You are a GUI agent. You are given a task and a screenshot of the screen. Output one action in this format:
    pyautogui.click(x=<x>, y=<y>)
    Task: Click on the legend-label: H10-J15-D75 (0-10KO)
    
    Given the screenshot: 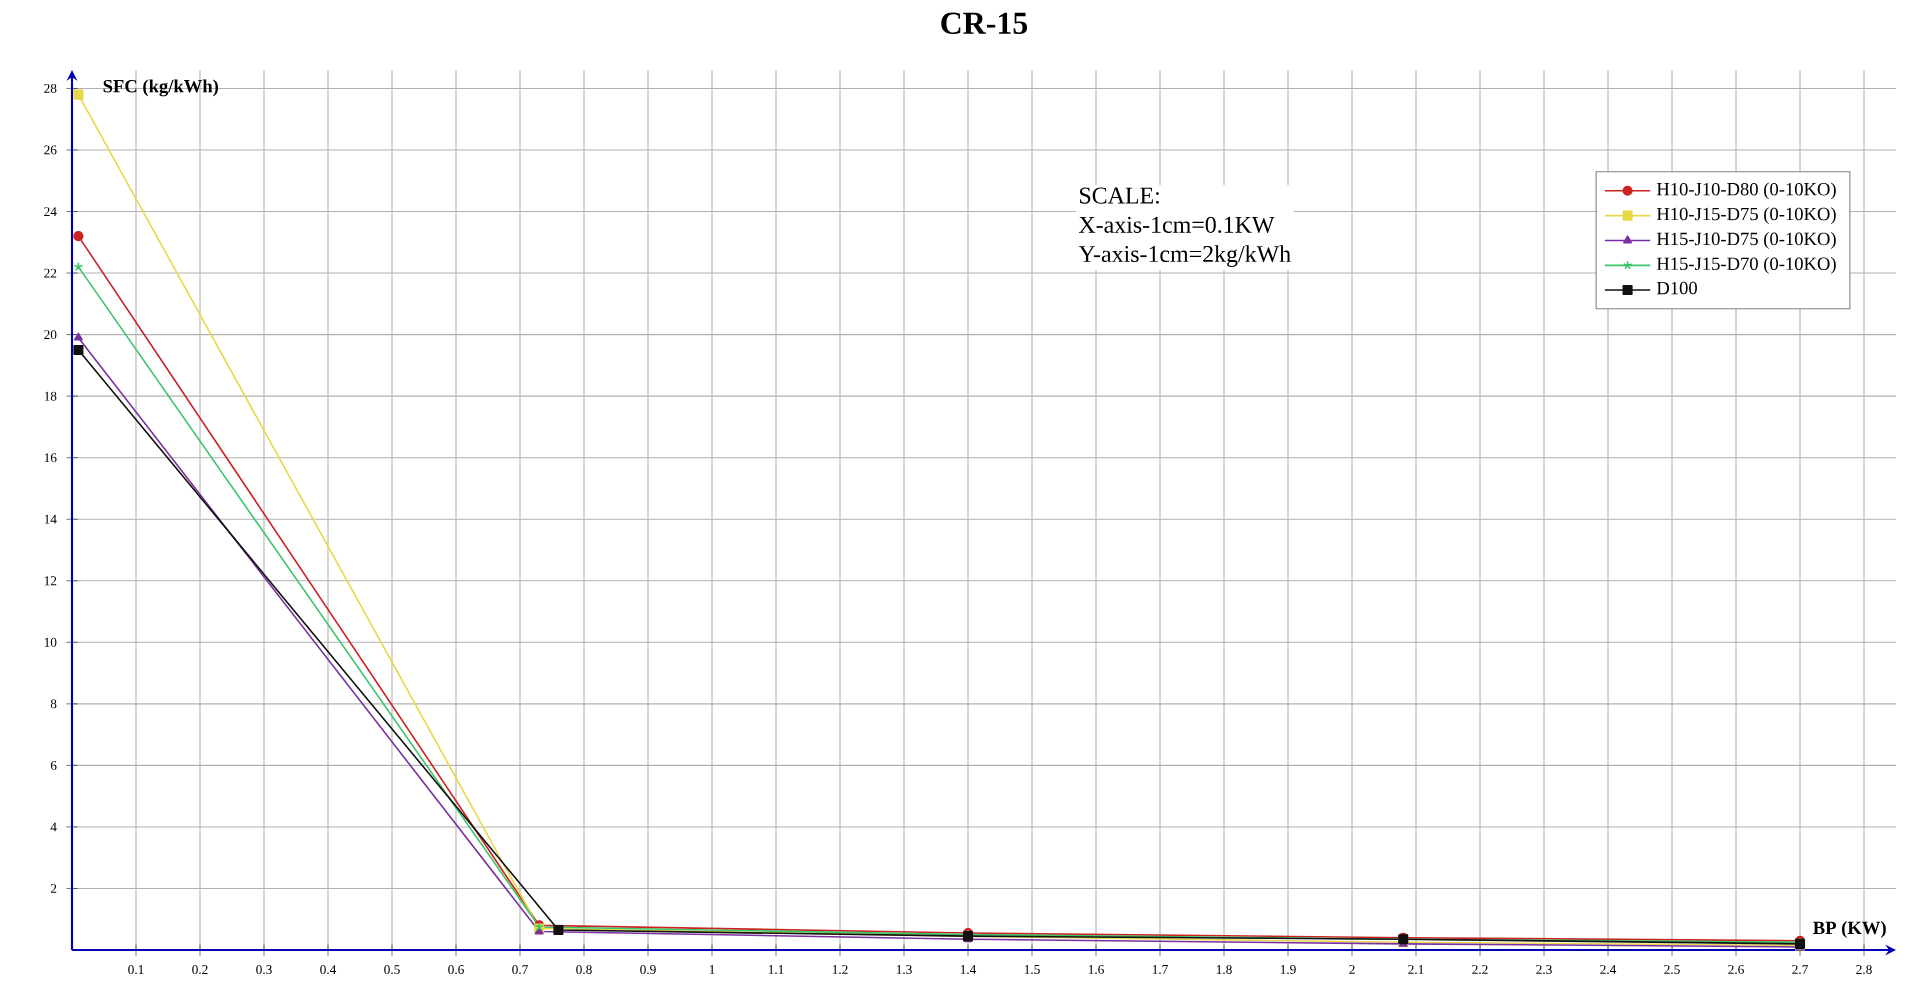 What is the action you would take?
    pyautogui.click(x=1746, y=216)
    